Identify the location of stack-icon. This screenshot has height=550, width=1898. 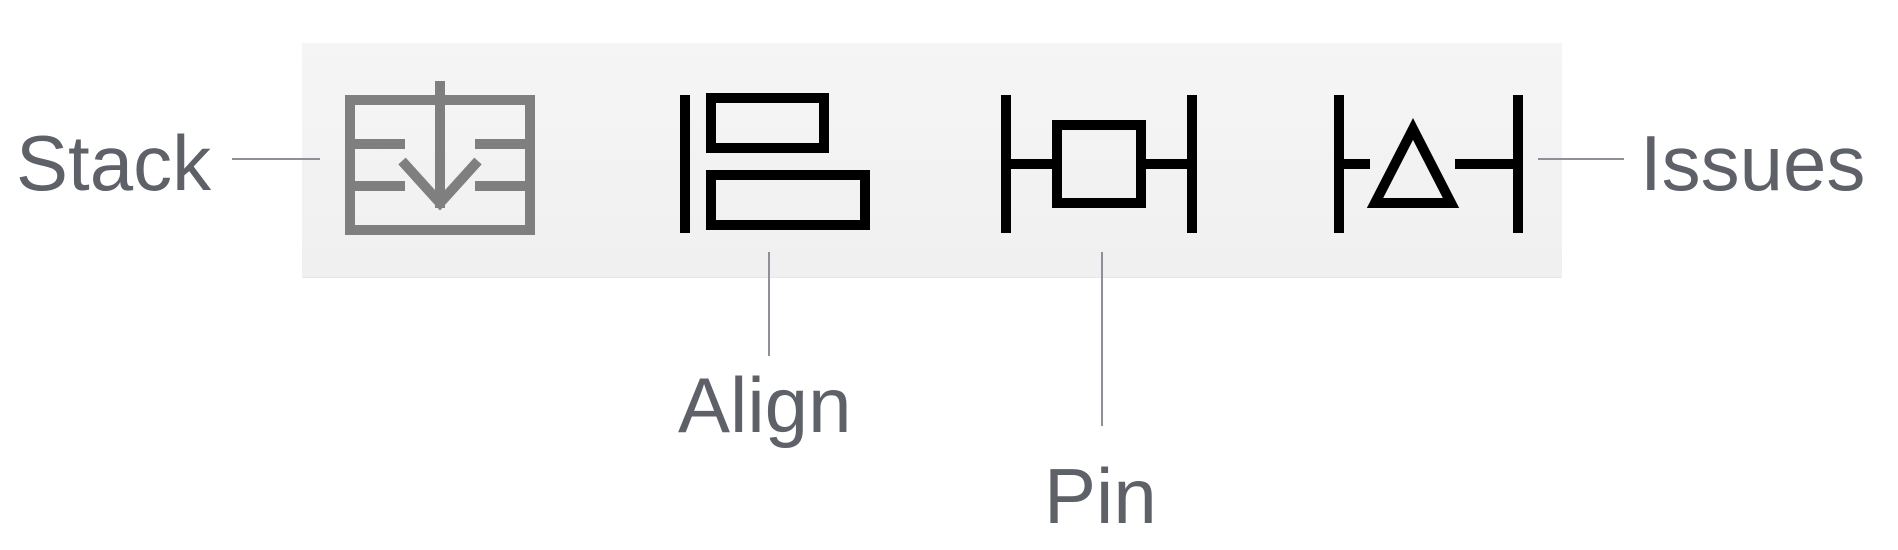
(440, 158).